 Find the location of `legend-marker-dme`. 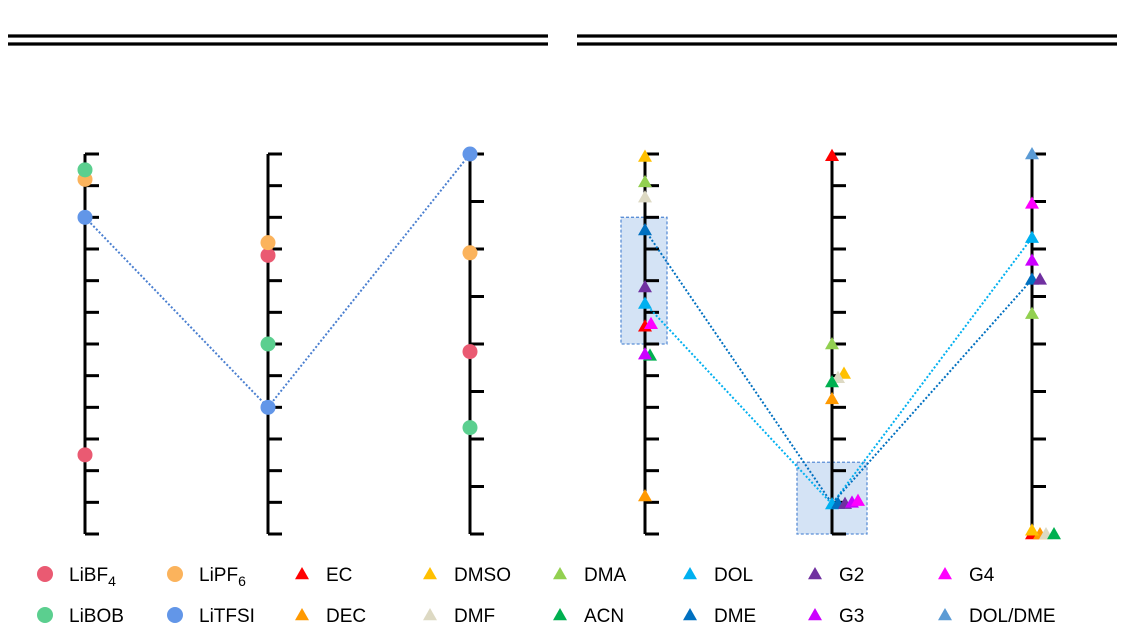

legend-marker-dme is located at coordinates (690, 614).